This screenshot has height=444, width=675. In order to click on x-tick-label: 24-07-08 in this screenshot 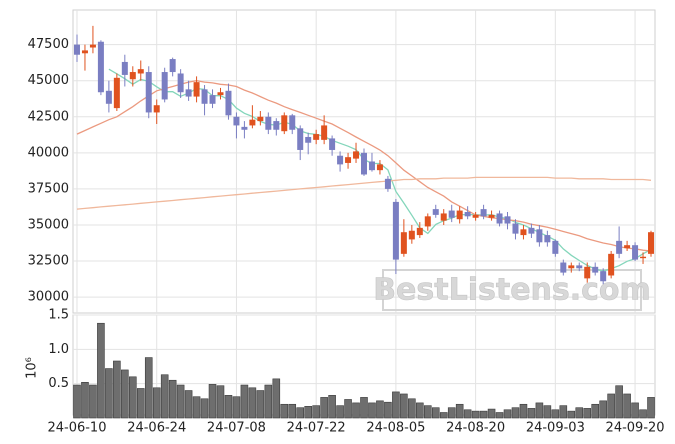, I will do `click(236, 428)`.